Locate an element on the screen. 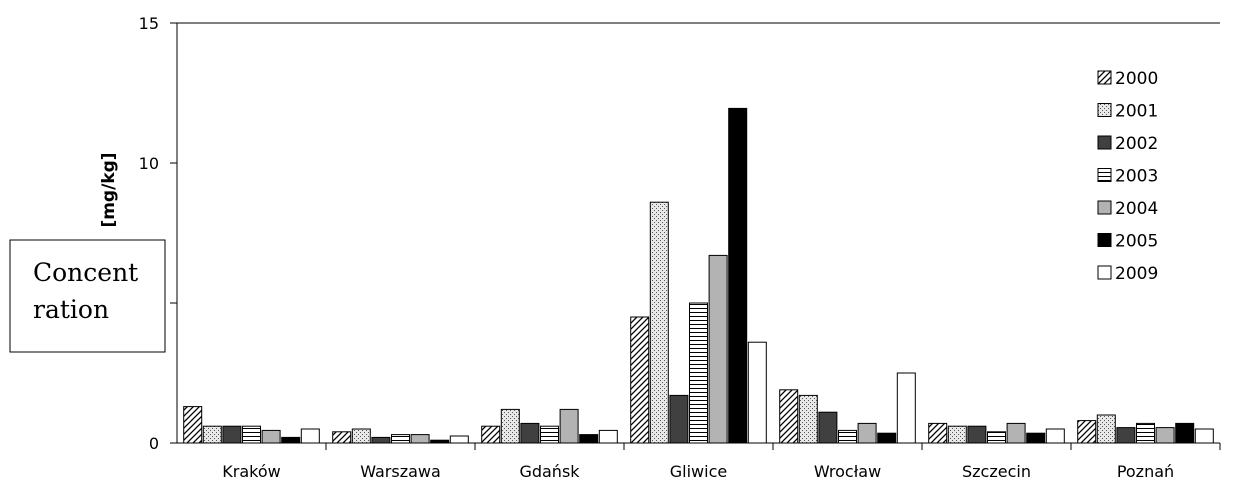  legend: 2000 2001 2002 2003 2004 2005 2009 is located at coordinates (1127, 176).